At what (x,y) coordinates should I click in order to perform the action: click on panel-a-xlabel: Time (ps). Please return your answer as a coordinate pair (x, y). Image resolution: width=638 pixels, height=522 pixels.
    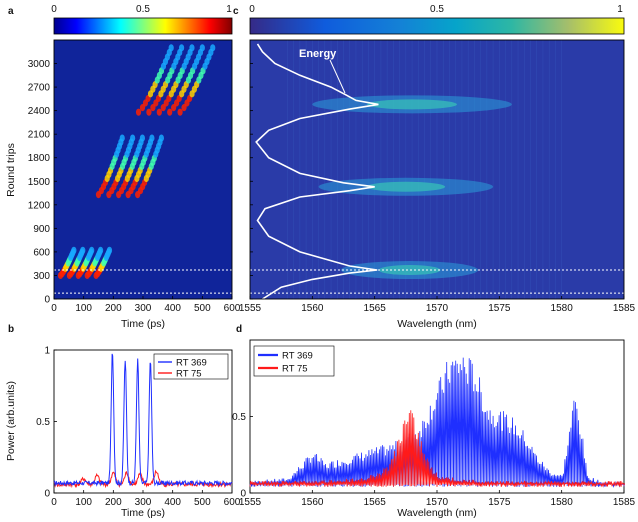
    Looking at the image, I should click on (143, 324).